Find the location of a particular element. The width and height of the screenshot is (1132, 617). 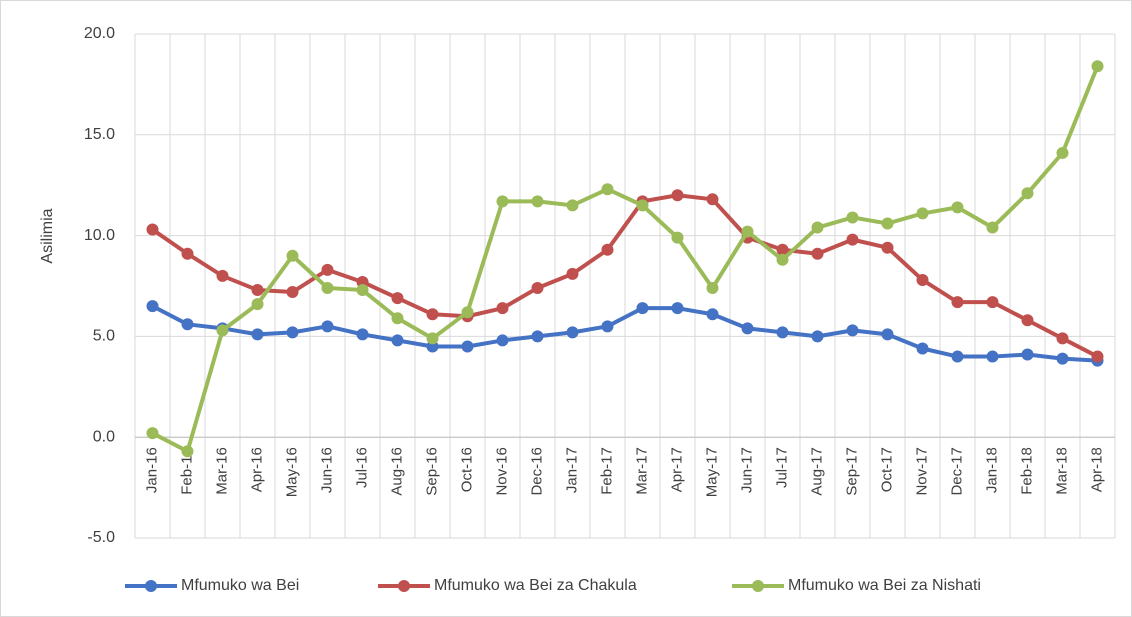

x-tick-label: Jun-16 is located at coordinates (326, 470).